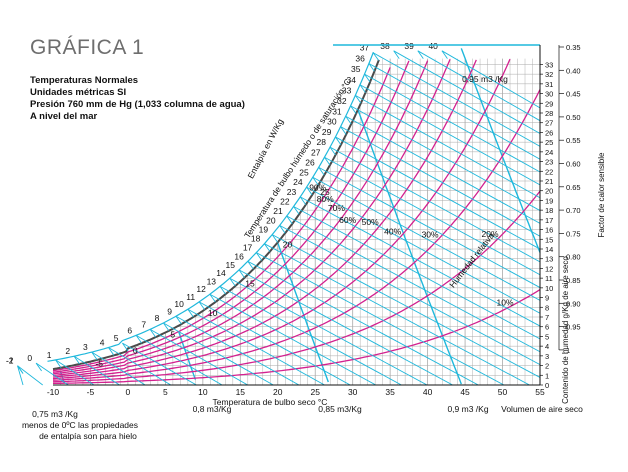 Image resolution: width=628 pixels, height=472 pixels. What do you see at coordinates (540, 392) in the screenshot?
I see `x-tick-label: 55` at bounding box center [540, 392].